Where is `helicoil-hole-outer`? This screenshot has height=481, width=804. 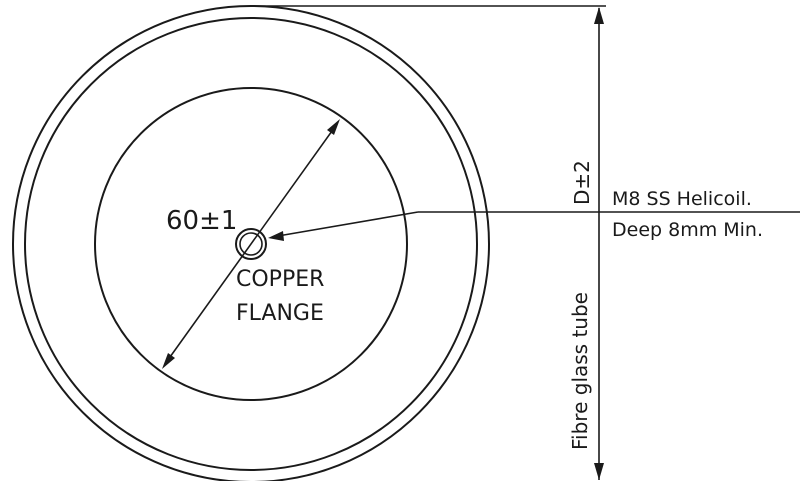
helicoil-hole-outer is located at coordinates (251, 244).